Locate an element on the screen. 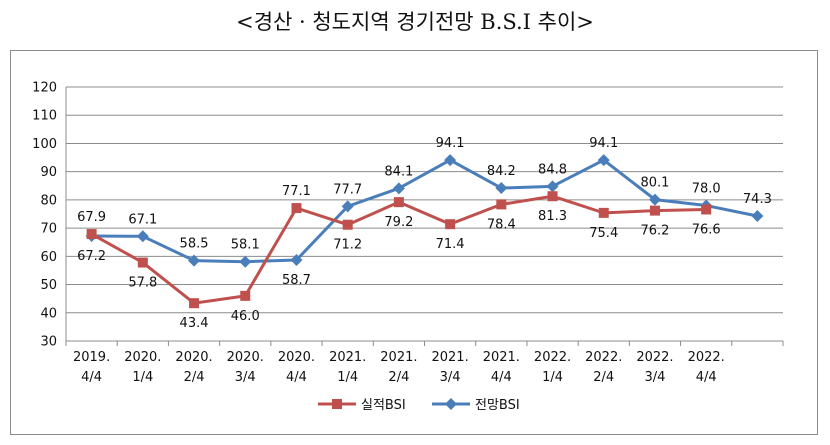 Image resolution: width=830 pixels, height=445 pixels. y-tick-label: 50 is located at coordinates (48, 285).